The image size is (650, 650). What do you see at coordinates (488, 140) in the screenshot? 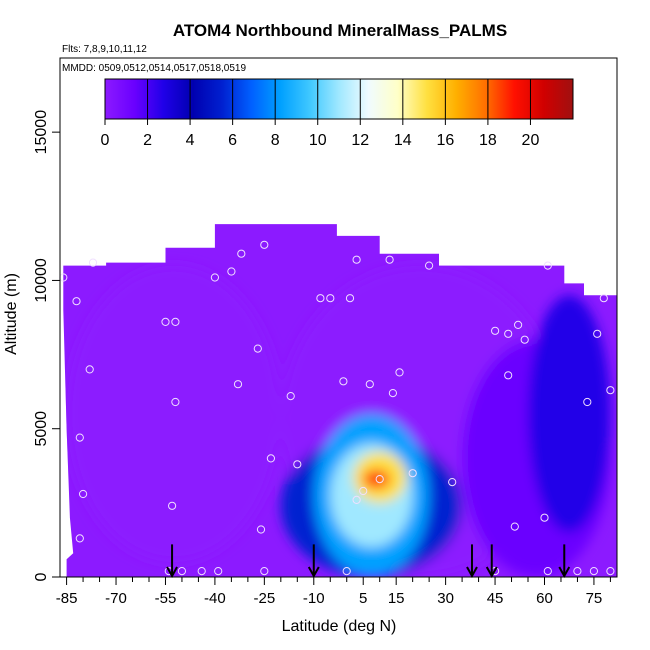
I see `colorbar-tick-label-9: 18` at bounding box center [488, 140].